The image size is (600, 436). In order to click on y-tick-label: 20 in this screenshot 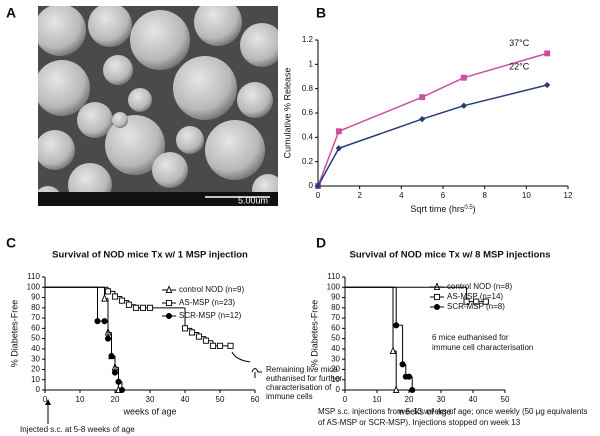, I will do `click(35, 369)`.